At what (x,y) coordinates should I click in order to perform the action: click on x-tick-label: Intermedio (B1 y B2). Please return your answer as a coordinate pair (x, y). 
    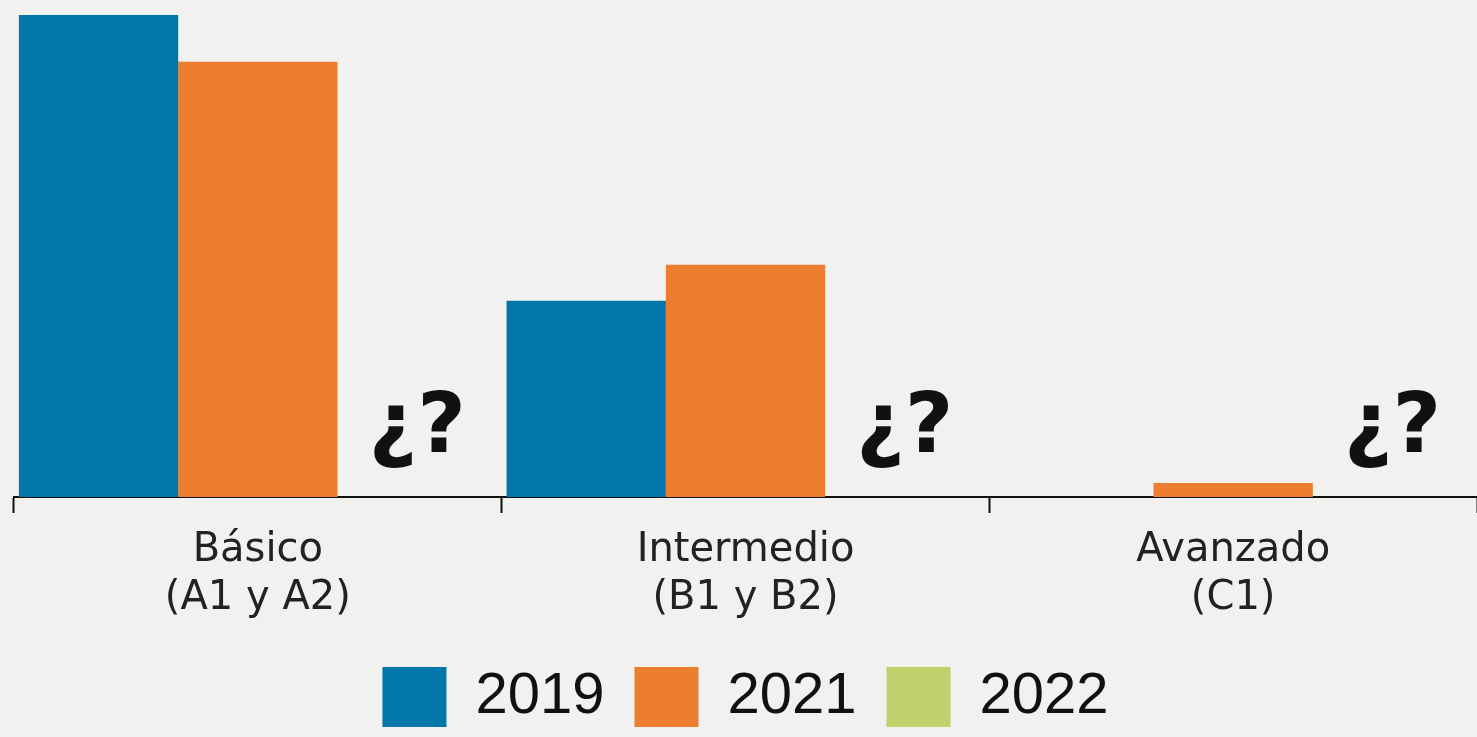
    Looking at the image, I should click on (745, 571).